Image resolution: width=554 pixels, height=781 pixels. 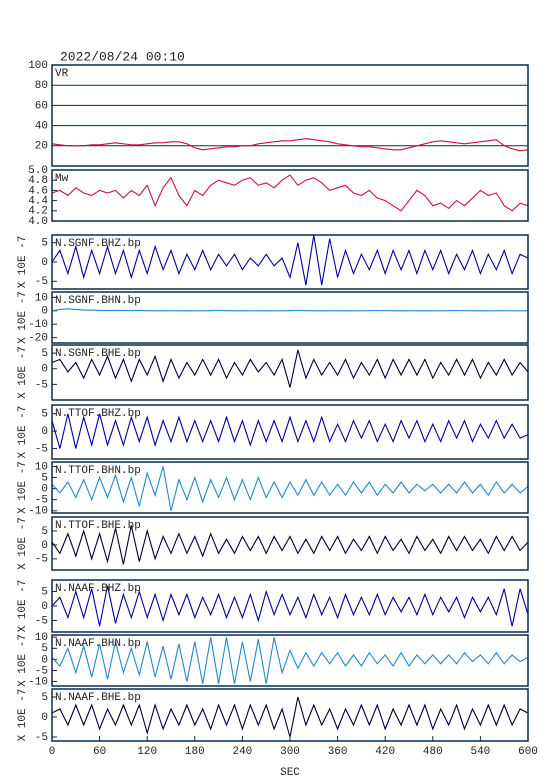 I want to click on panel-label: N.TTOF.BHZ.bp, so click(x=98, y=414).